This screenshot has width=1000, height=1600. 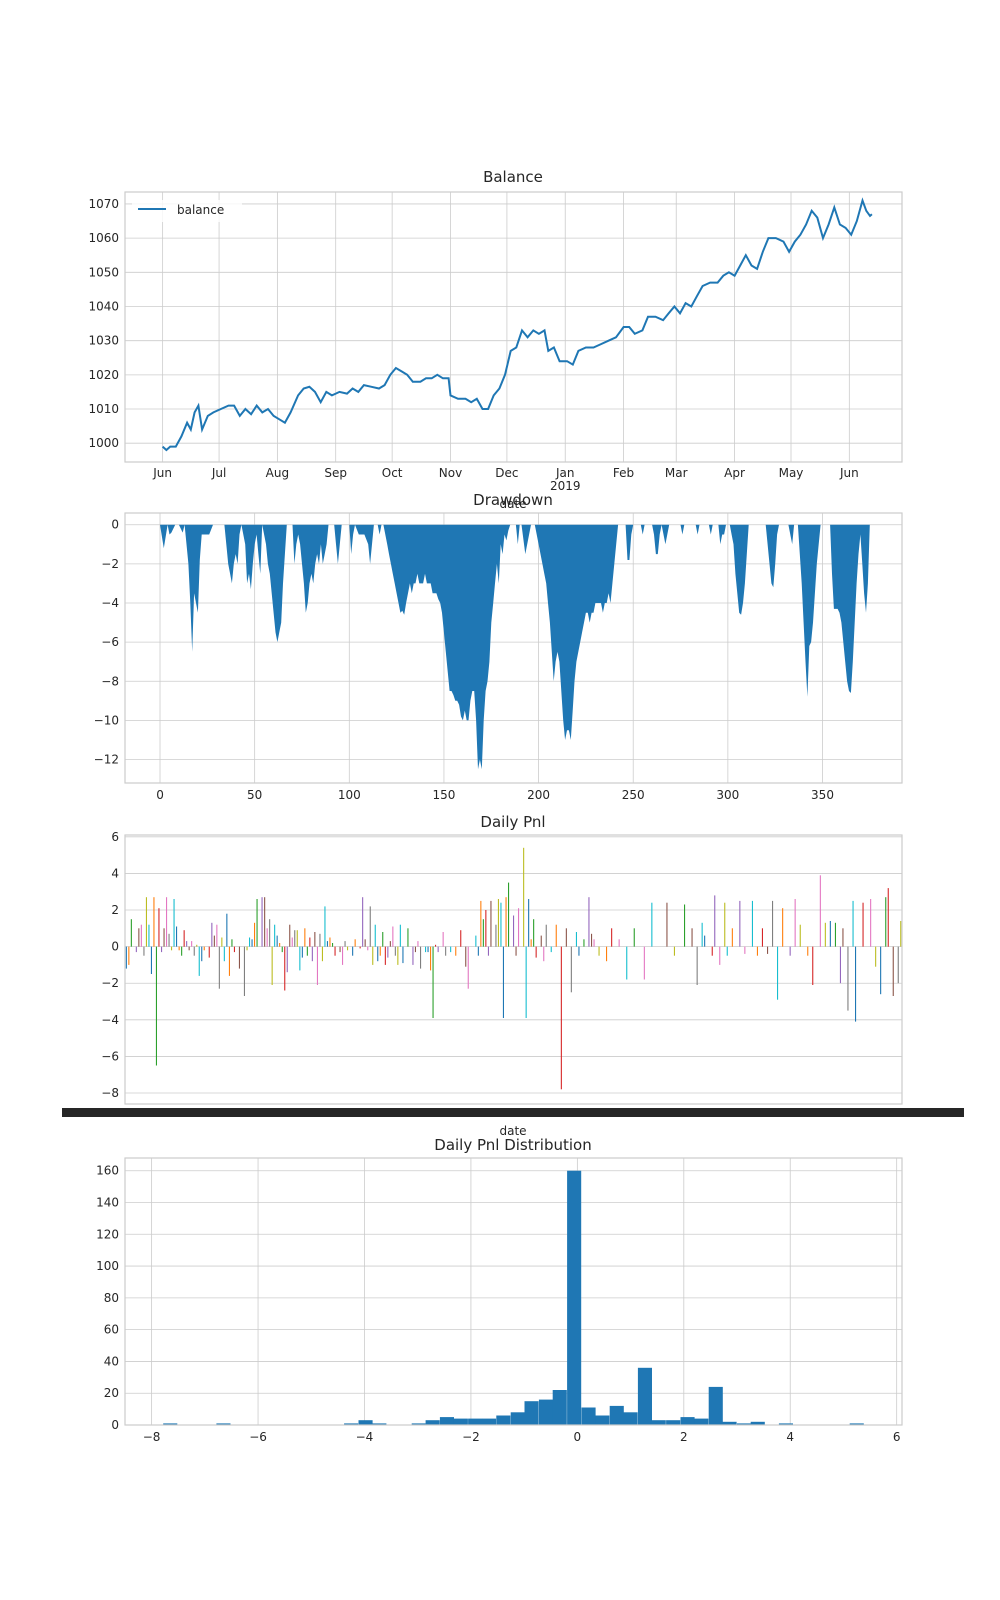 What do you see at coordinates (103, 272) in the screenshot?
I see `balance-y-tick-label: 1050` at bounding box center [103, 272].